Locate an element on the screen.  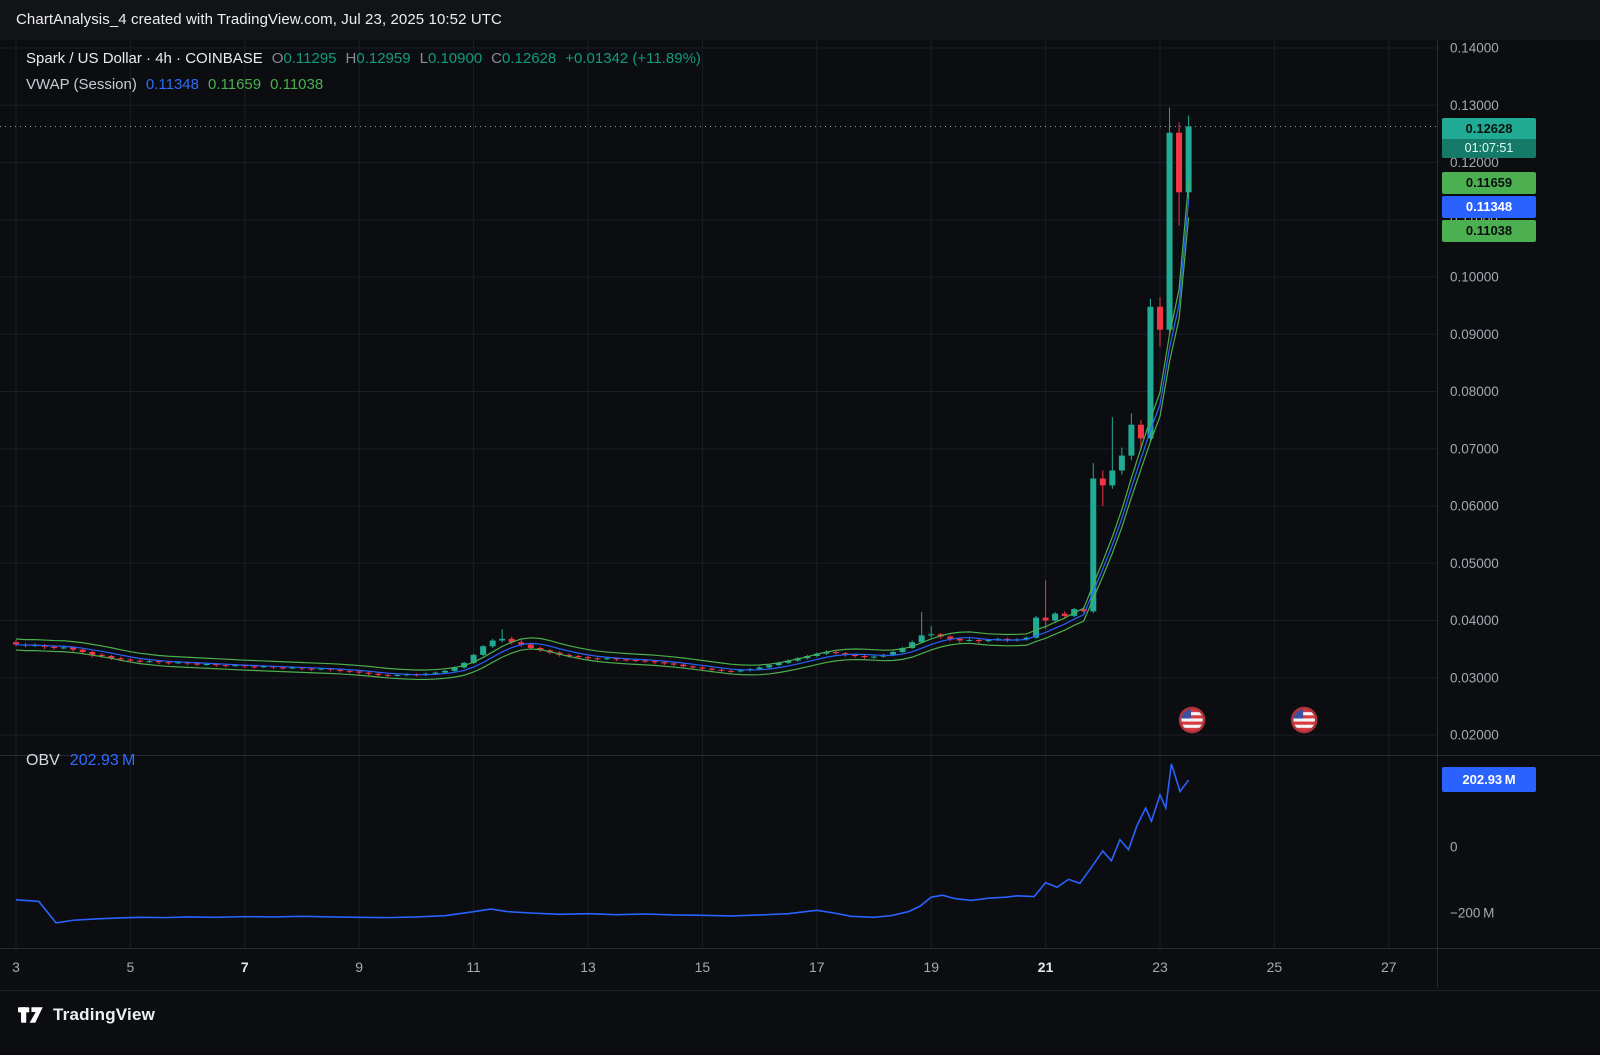
vwap-upper-value: 0.11659 is located at coordinates (234, 84).